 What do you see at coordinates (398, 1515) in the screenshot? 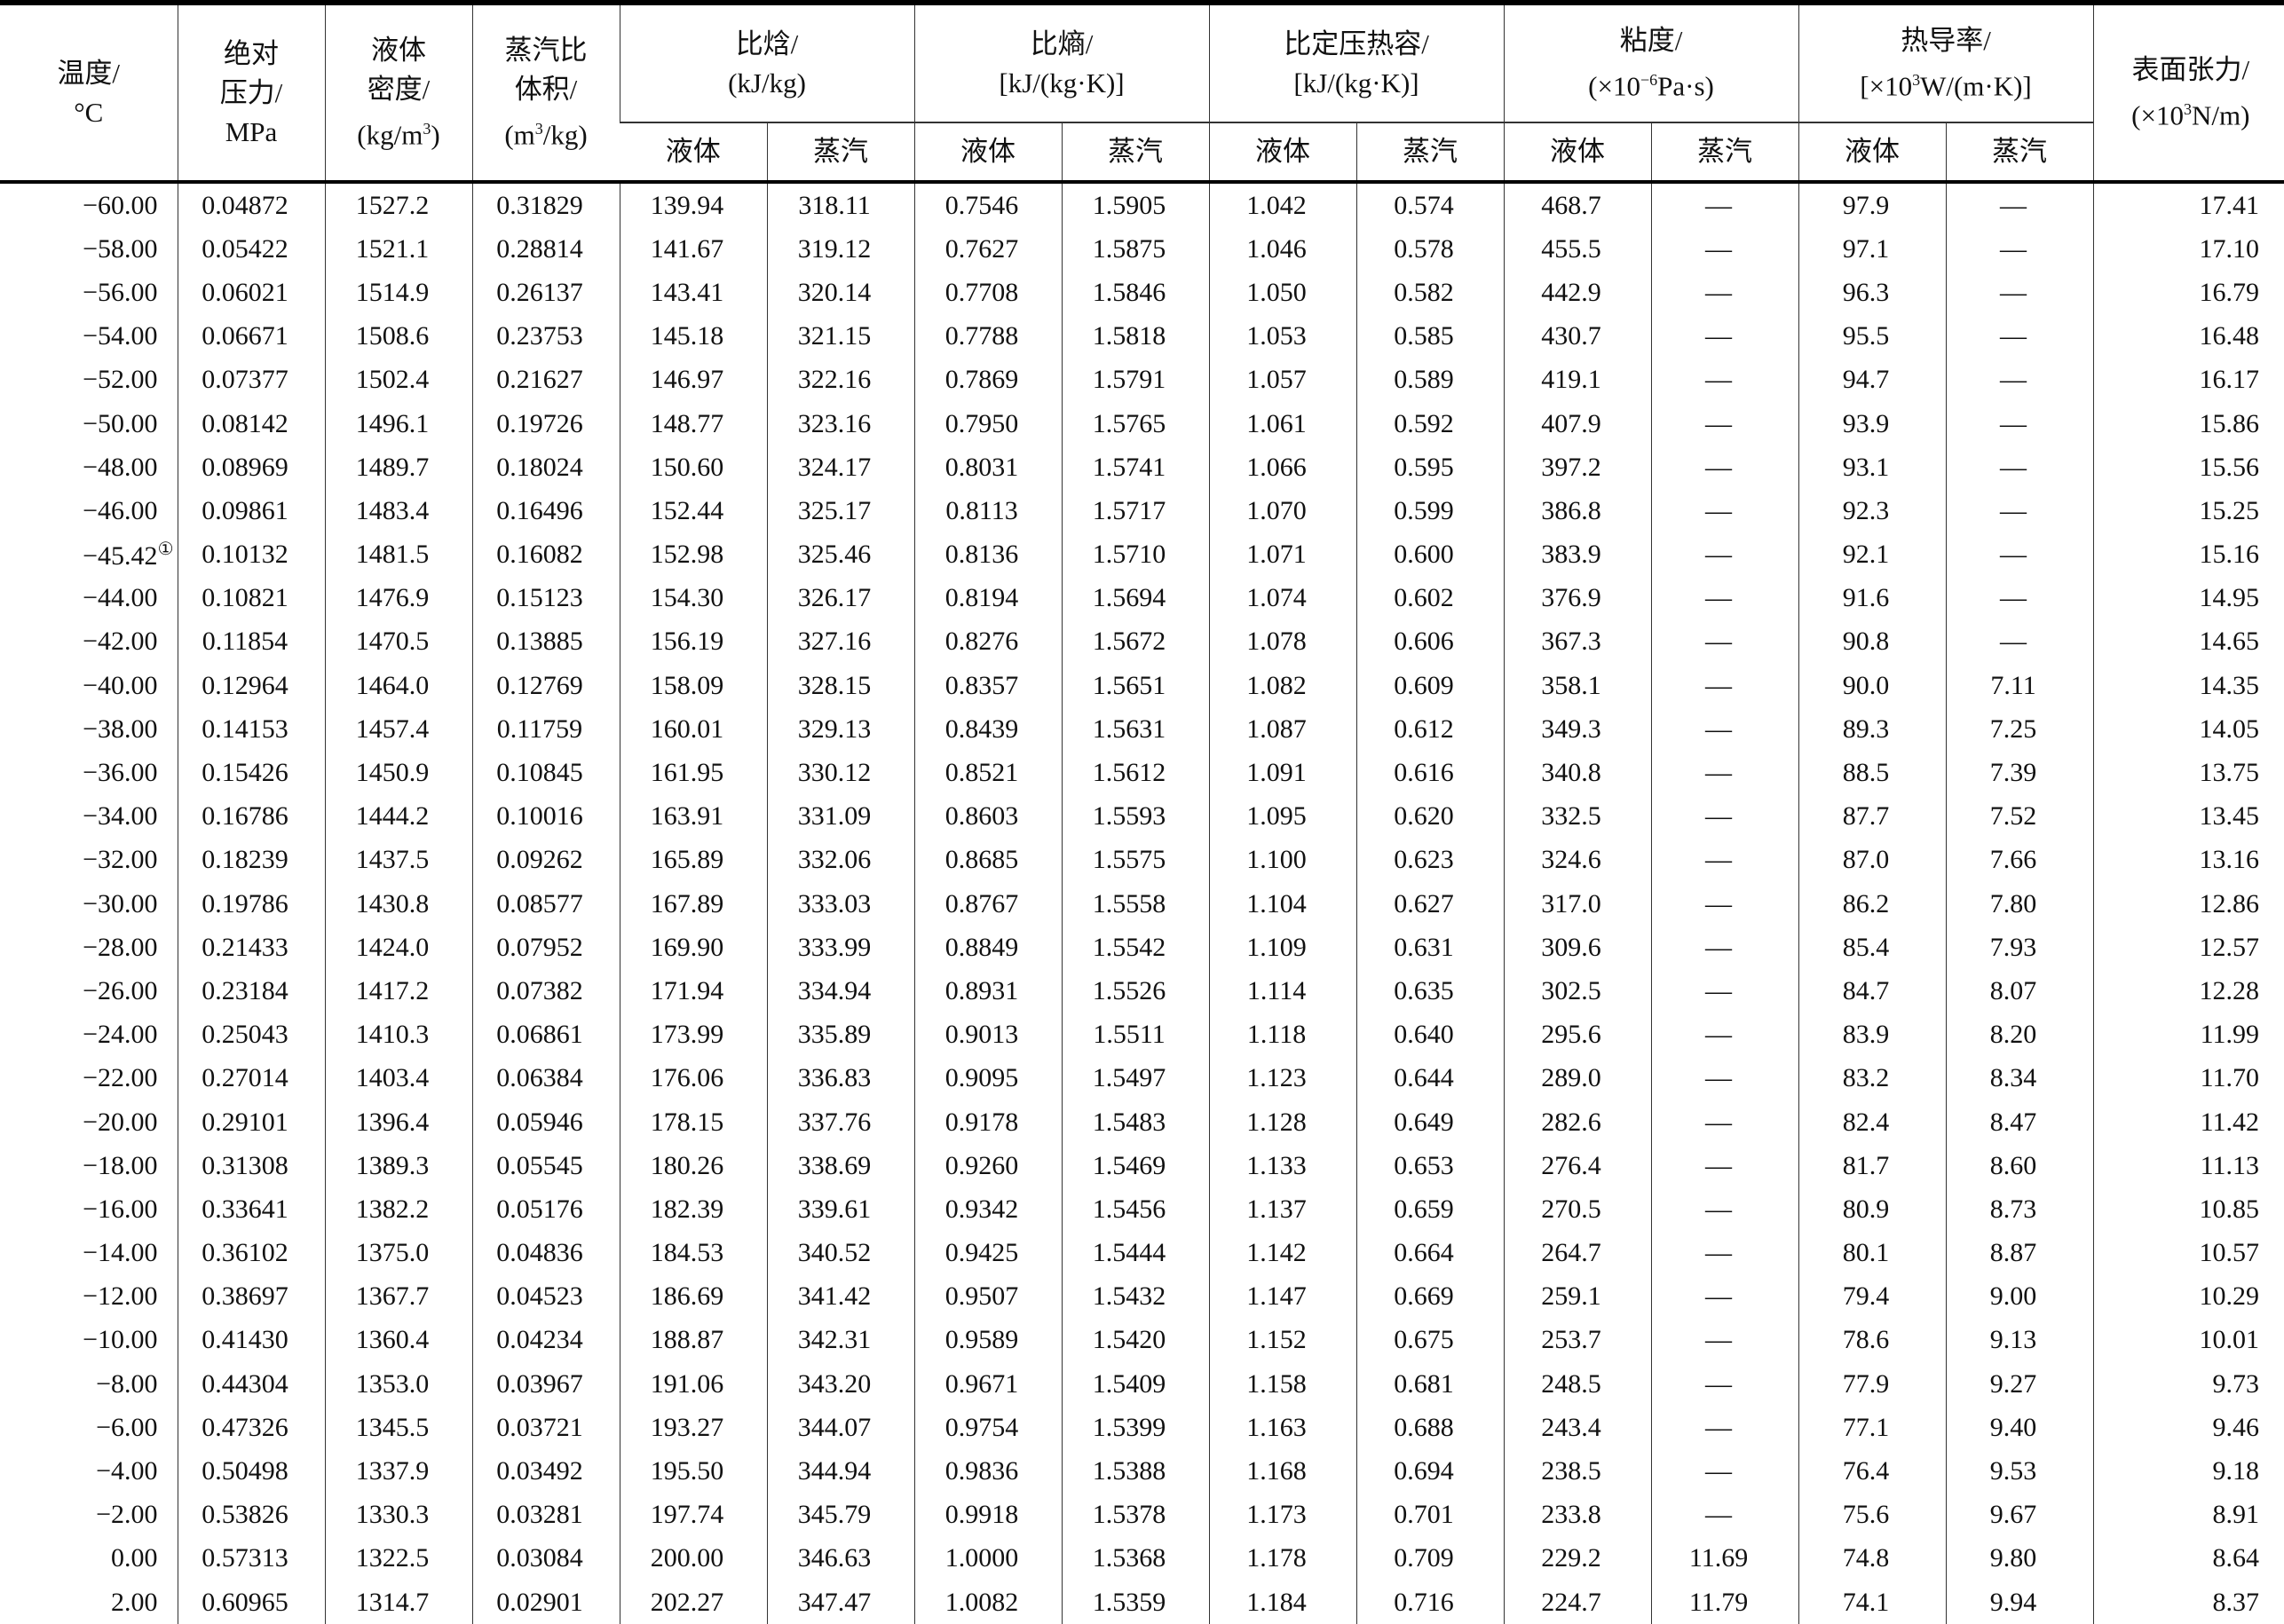
I see `table-cell: 1330.3` at bounding box center [398, 1515].